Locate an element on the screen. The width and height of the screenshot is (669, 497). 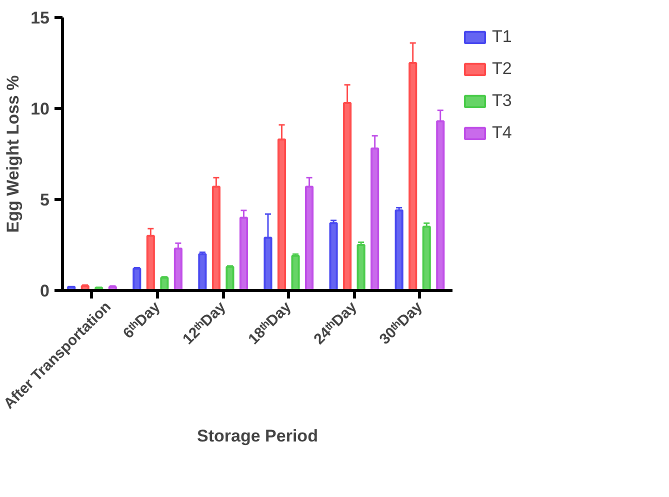
x-axis-title: Storage Period is located at coordinates (257, 436).